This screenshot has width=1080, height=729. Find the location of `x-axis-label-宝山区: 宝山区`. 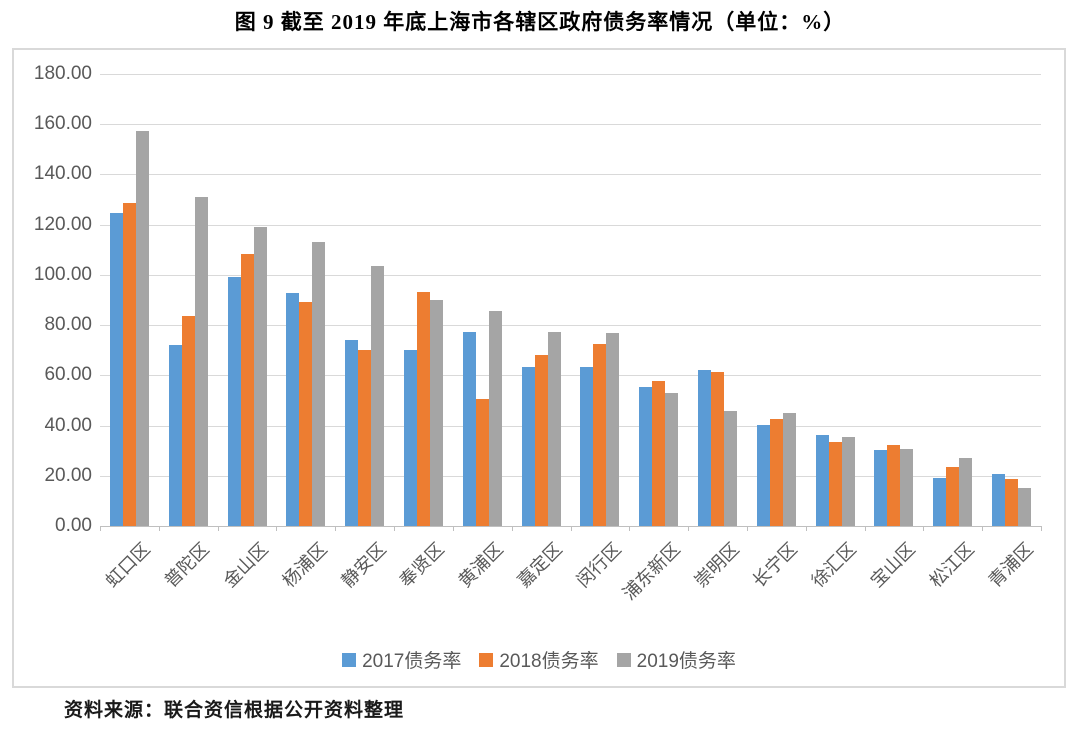

x-axis-label-宝山区: 宝山区 is located at coordinates (892, 565).